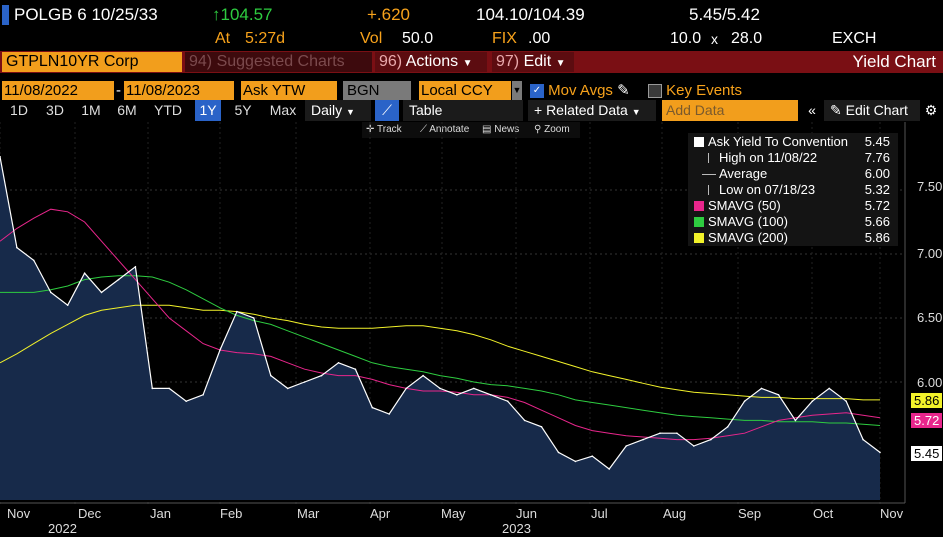 This screenshot has height=537, width=943. What do you see at coordinates (19, 110) in the screenshot?
I see `period-1d: 1D` at bounding box center [19, 110].